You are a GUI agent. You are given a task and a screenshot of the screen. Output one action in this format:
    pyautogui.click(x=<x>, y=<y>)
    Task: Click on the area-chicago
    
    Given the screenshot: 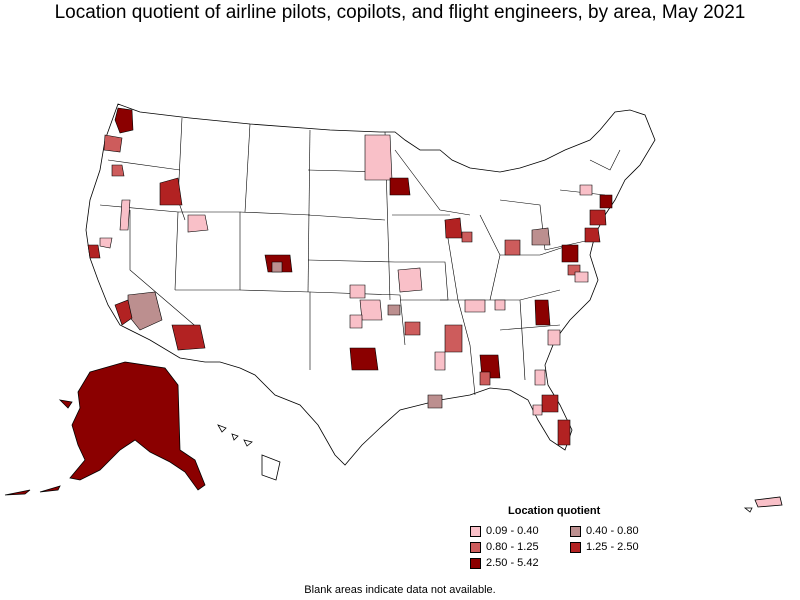 What is the action you would take?
    pyautogui.click(x=467, y=237)
    